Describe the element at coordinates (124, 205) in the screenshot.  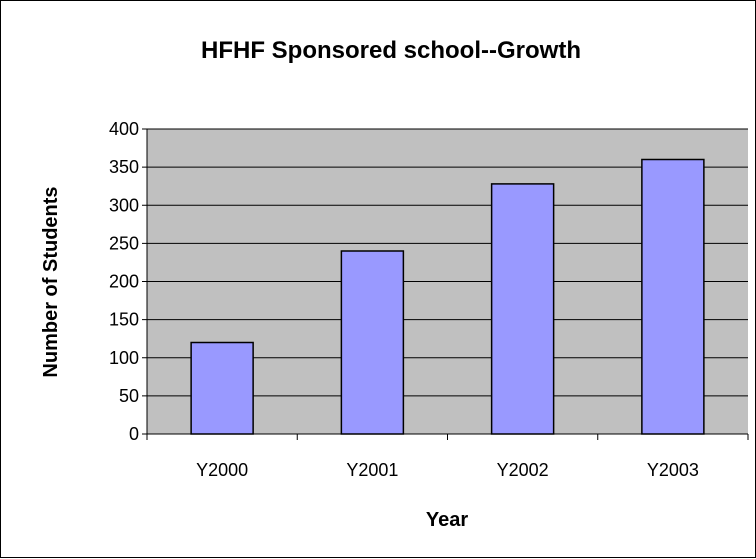
I see `y-tick-label: 300` at that location.